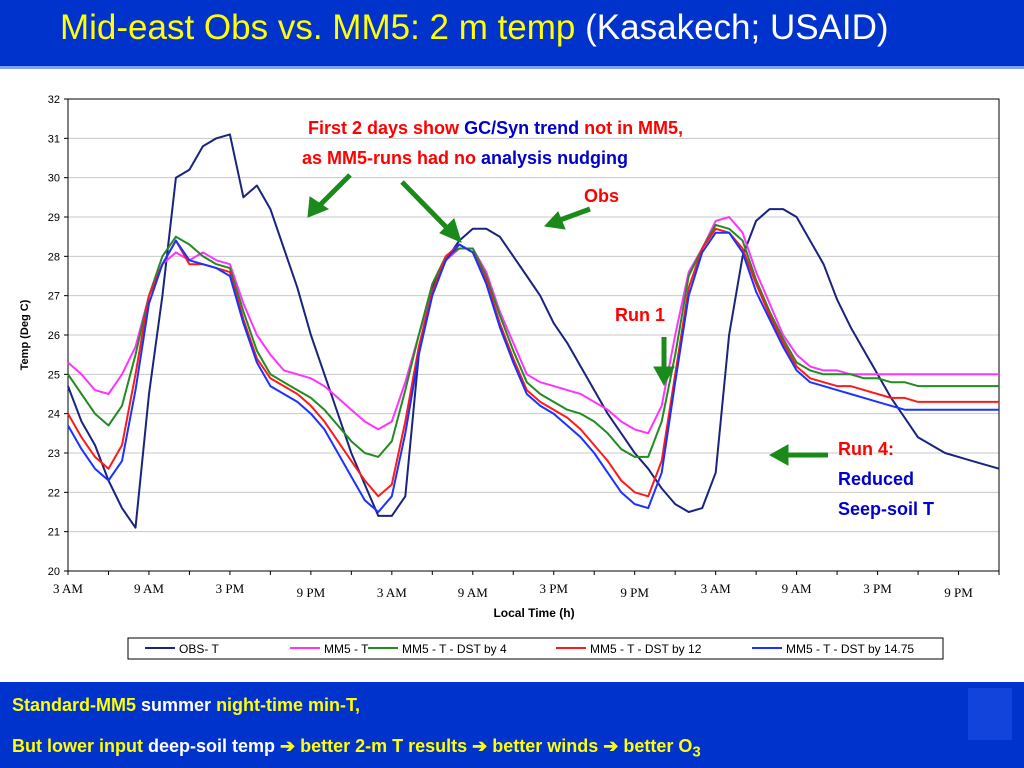 This screenshot has height=768, width=1024. I want to click on footer-l2-d: better winds, so click(545, 746).